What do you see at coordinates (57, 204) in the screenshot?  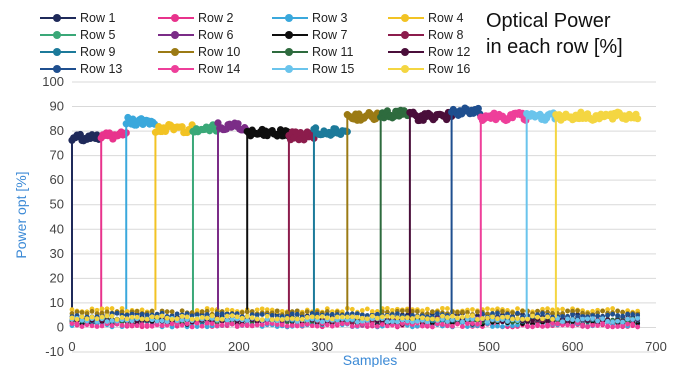 I see `y-tick-label: 50` at bounding box center [57, 204].